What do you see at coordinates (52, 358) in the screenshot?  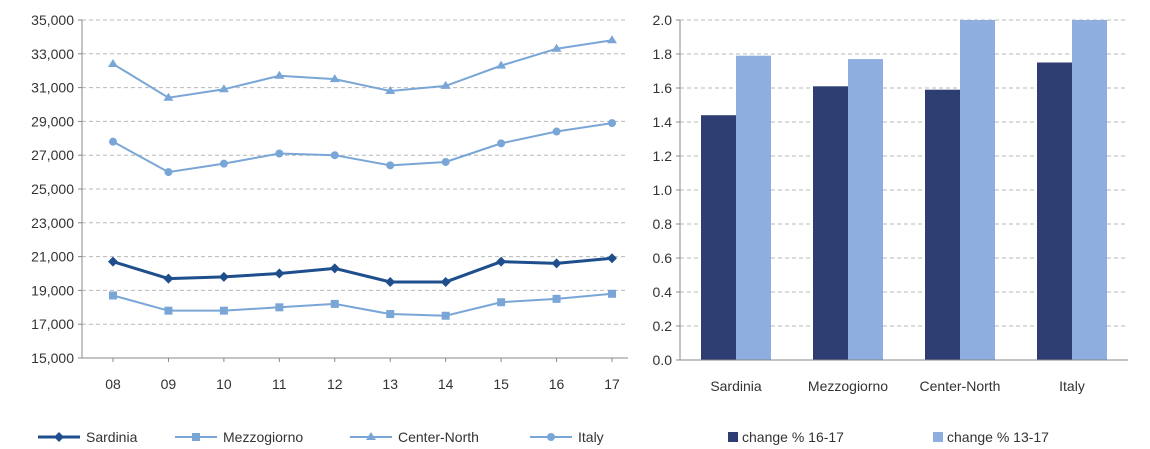 I see `line-chart-y-tick-label: 15,000` at bounding box center [52, 358].